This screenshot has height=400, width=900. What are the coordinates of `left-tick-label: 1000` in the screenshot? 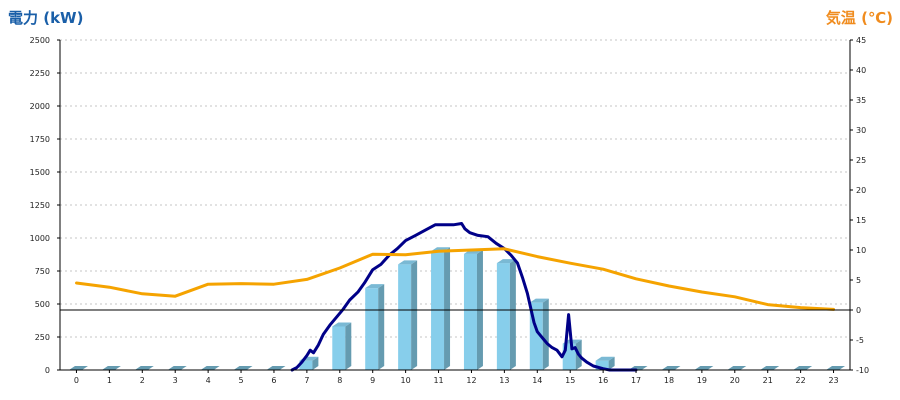 It's located at (40, 238).